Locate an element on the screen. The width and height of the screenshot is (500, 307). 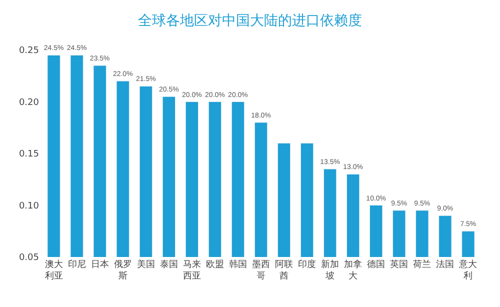
x-tick-label: 阿联酋 is located at coordinates (284, 270).